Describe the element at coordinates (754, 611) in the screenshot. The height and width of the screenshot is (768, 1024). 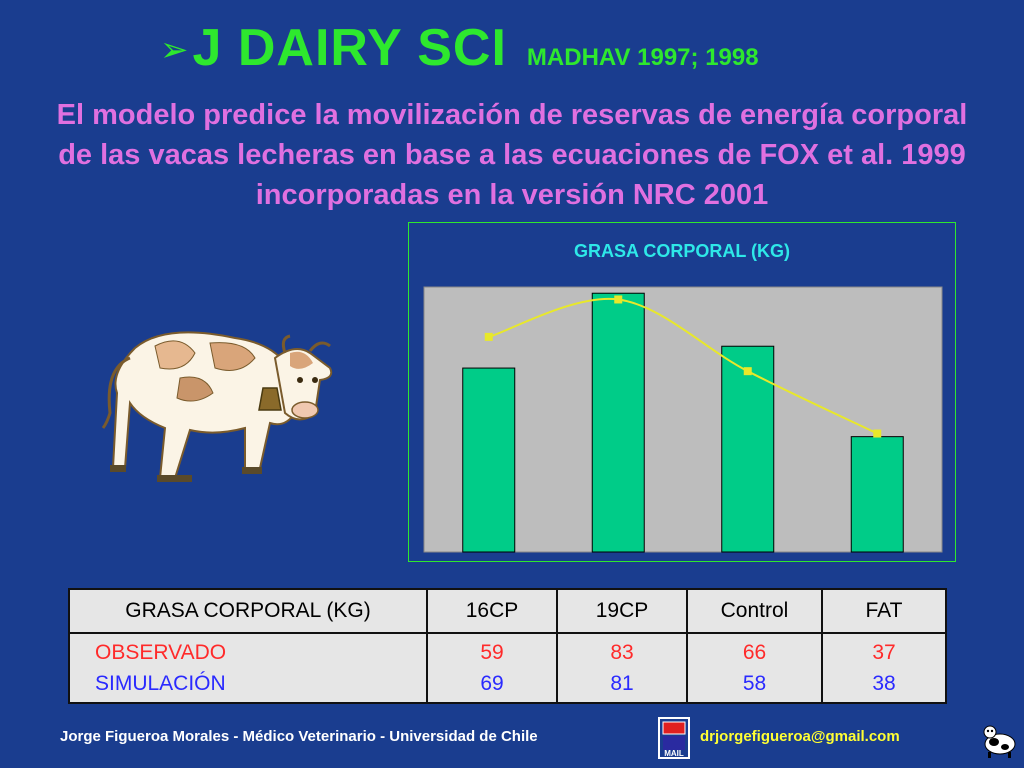
I see `table-header: Control` at that location.